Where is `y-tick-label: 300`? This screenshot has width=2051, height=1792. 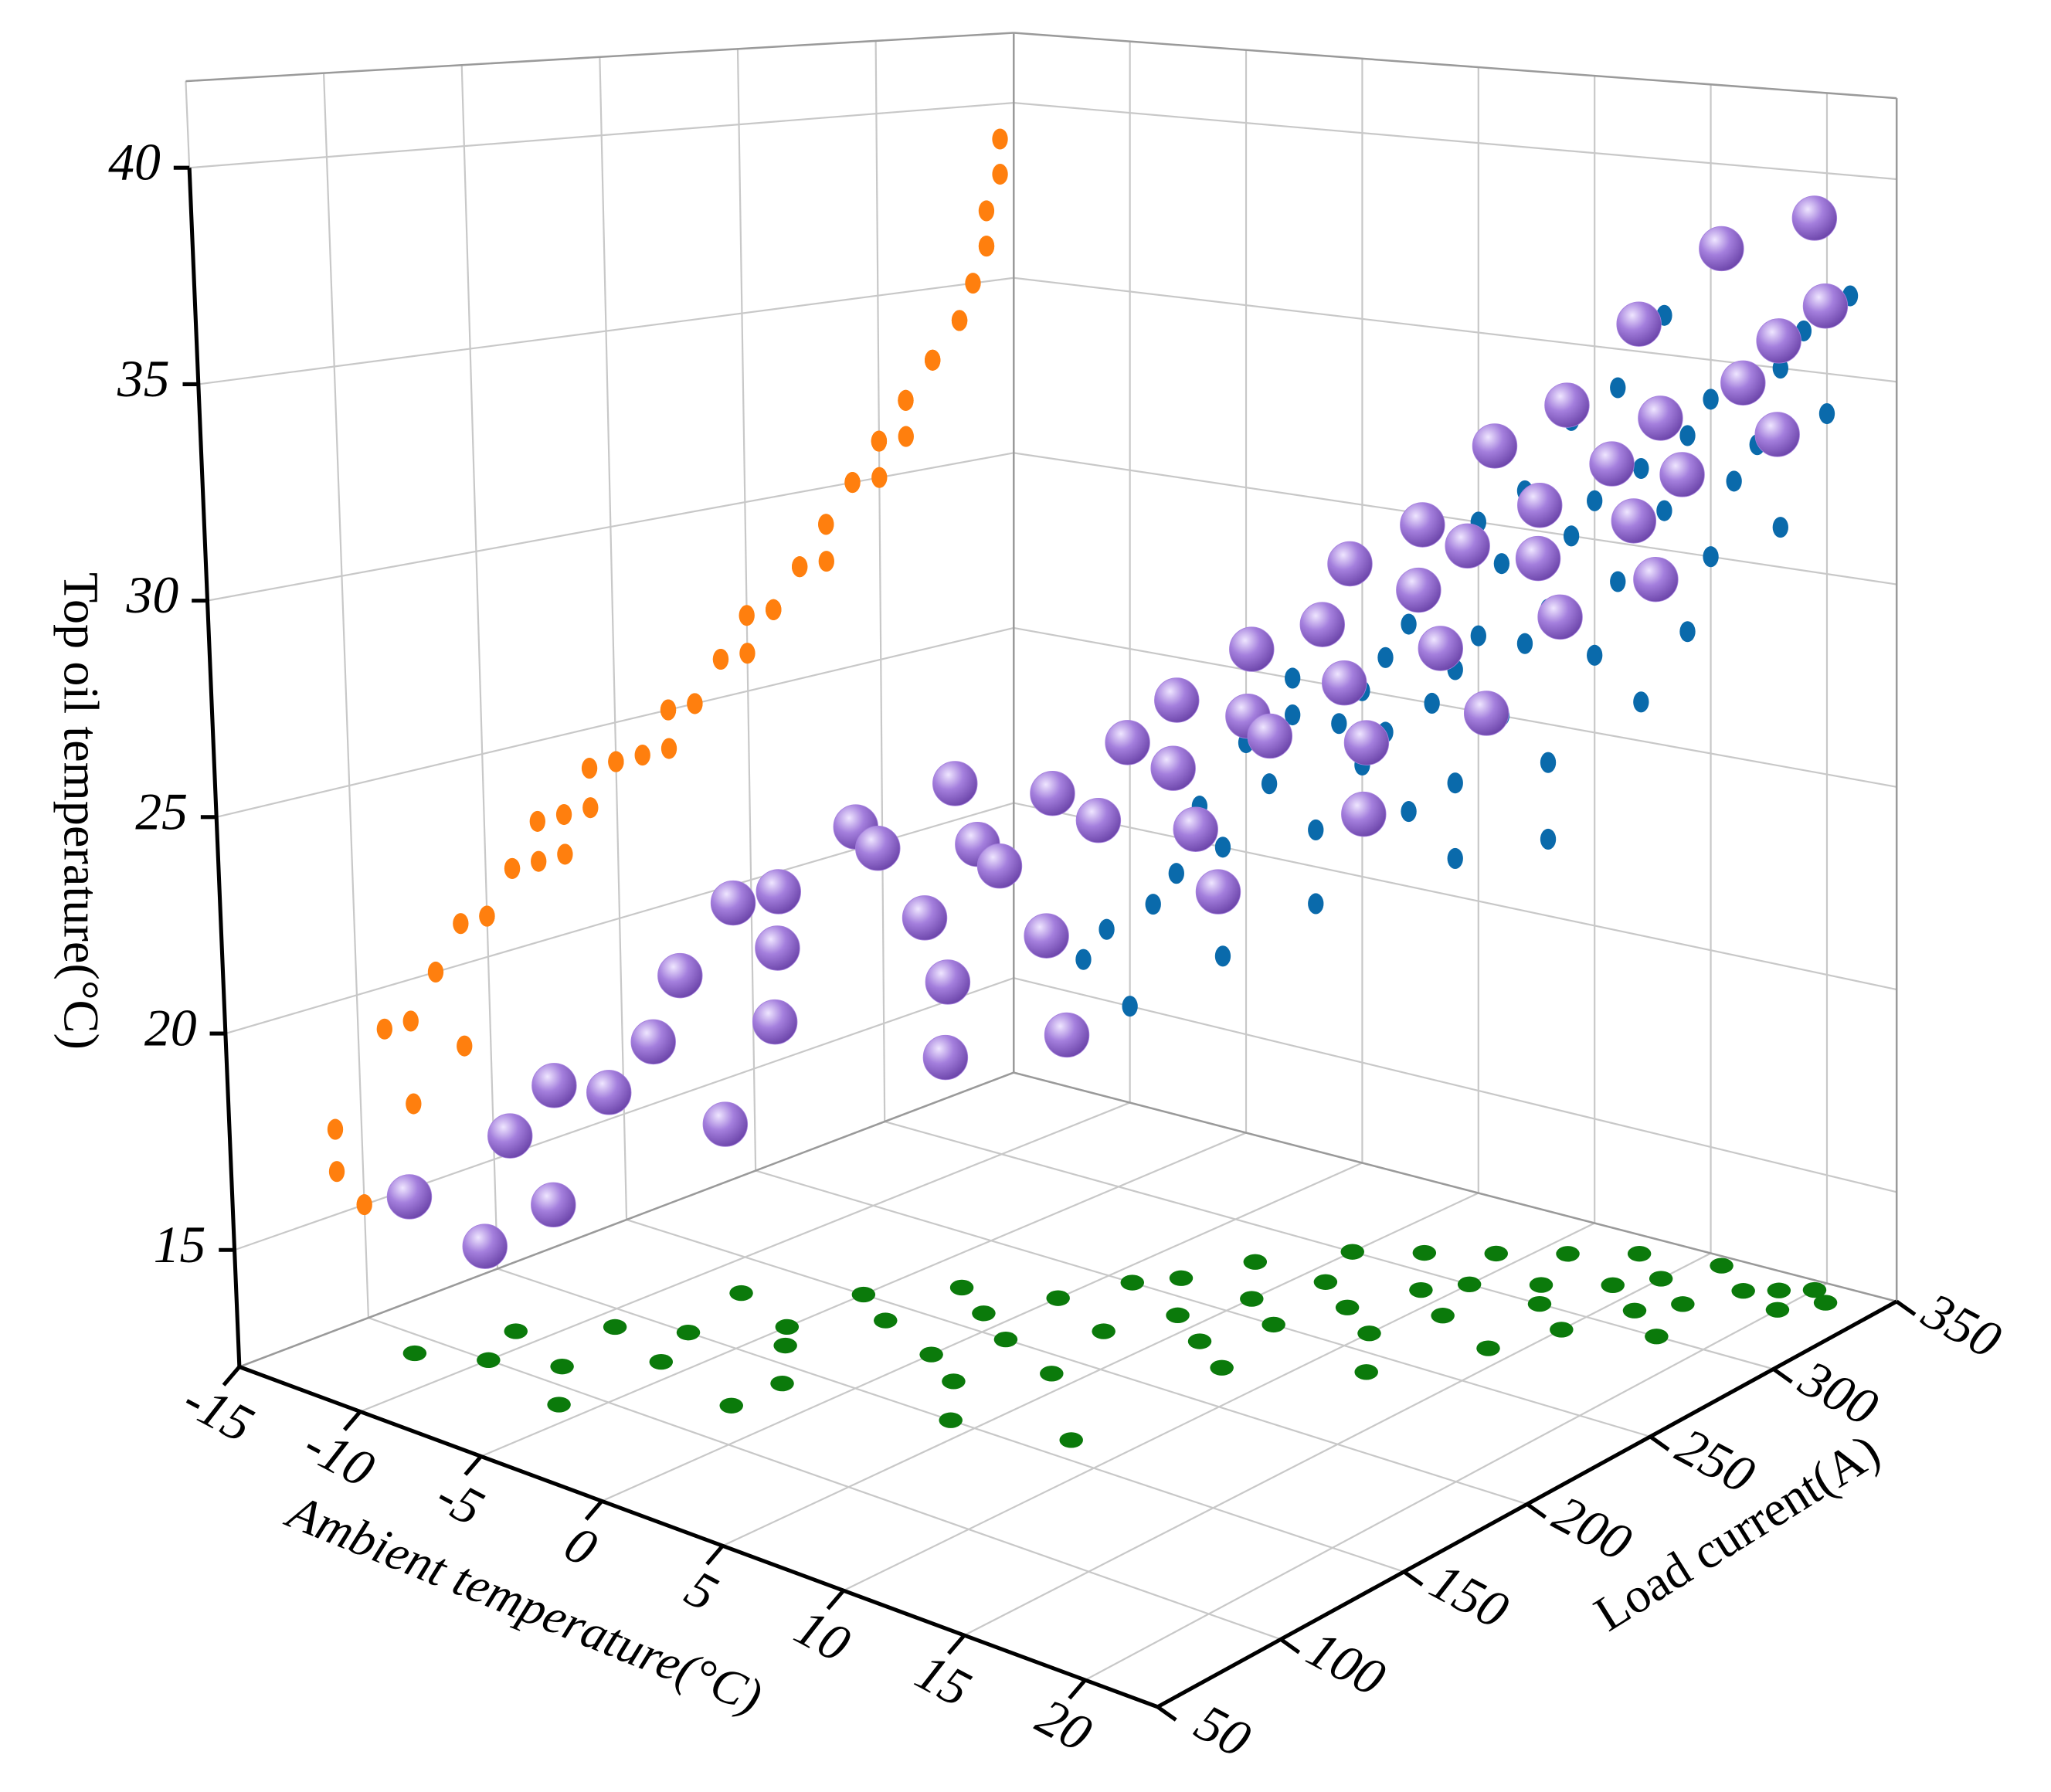
y-tick-label: 300 is located at coordinates (1839, 1393).